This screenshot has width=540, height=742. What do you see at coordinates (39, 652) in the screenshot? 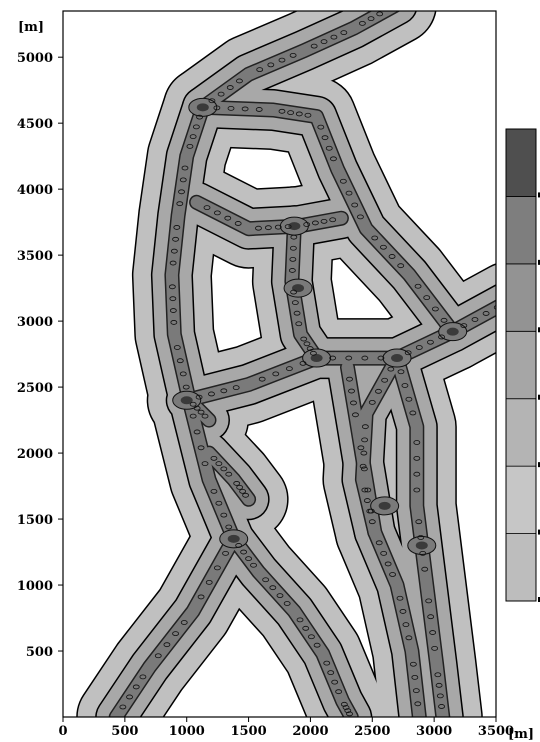
I see `y-tick-label: 500` at bounding box center [39, 652].